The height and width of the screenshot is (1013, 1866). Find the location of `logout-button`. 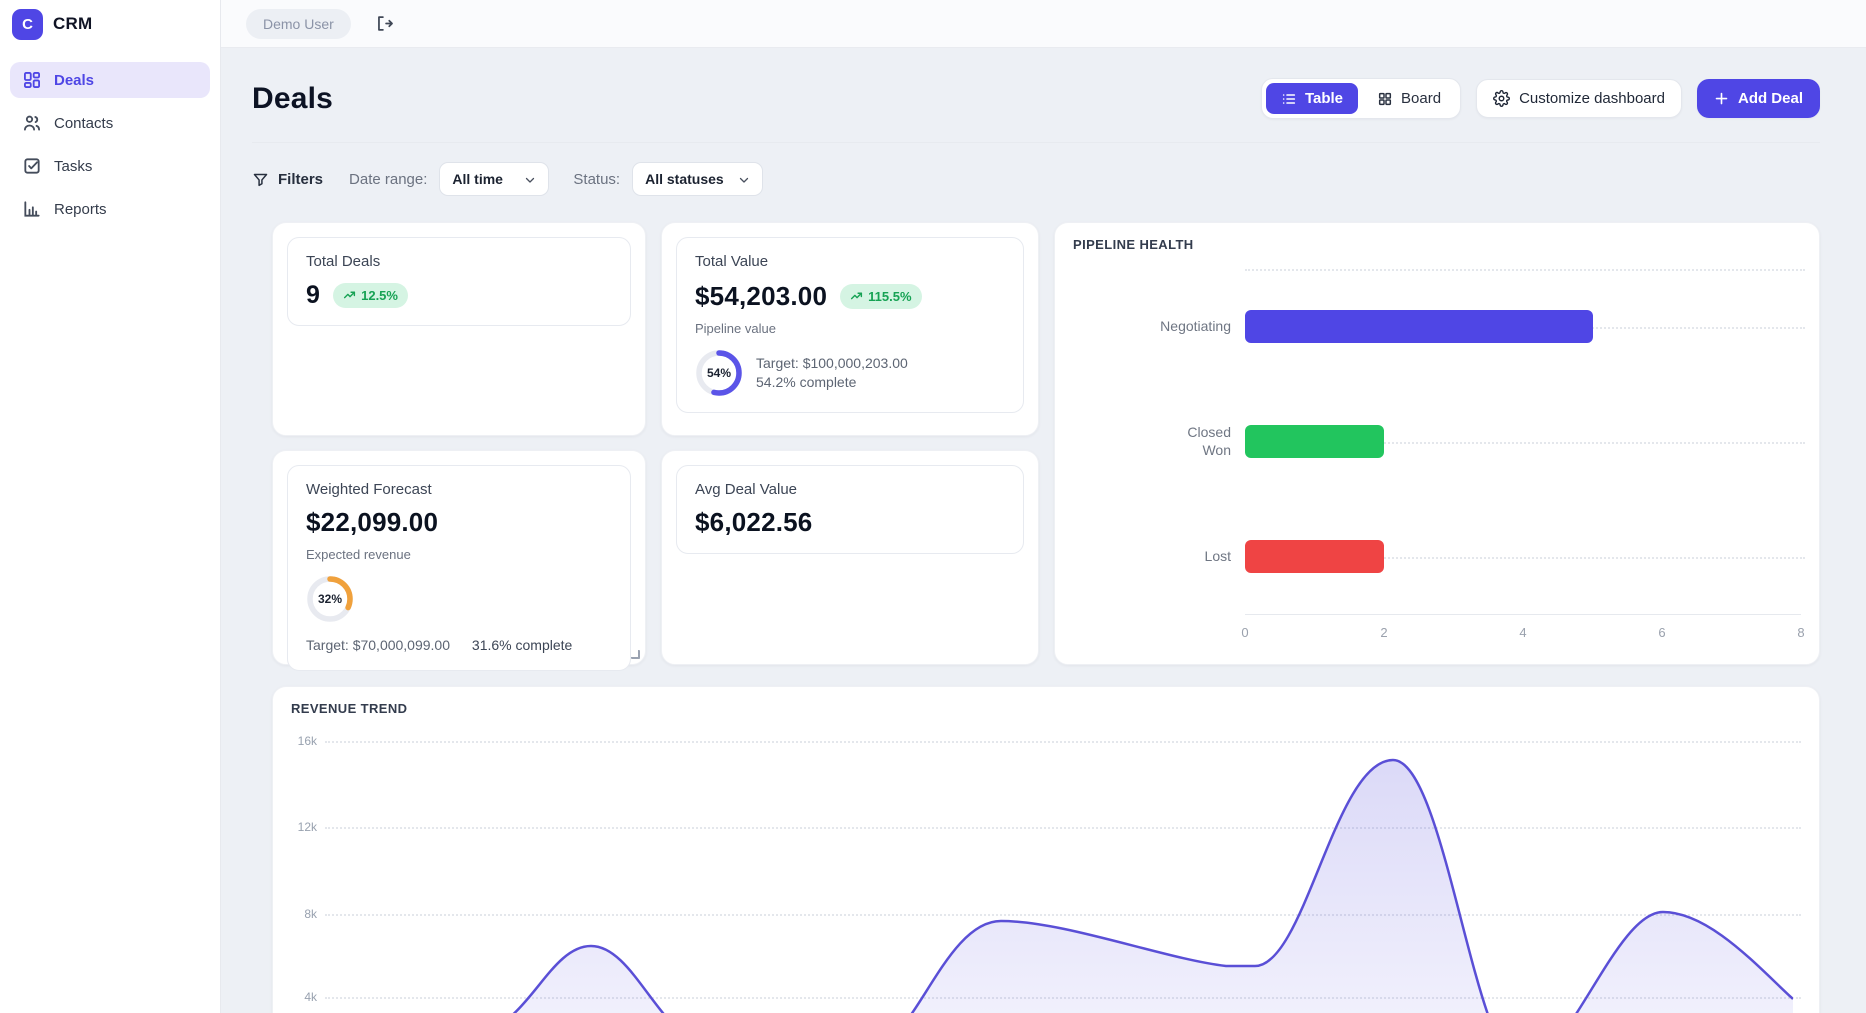

logout-button is located at coordinates (384, 23).